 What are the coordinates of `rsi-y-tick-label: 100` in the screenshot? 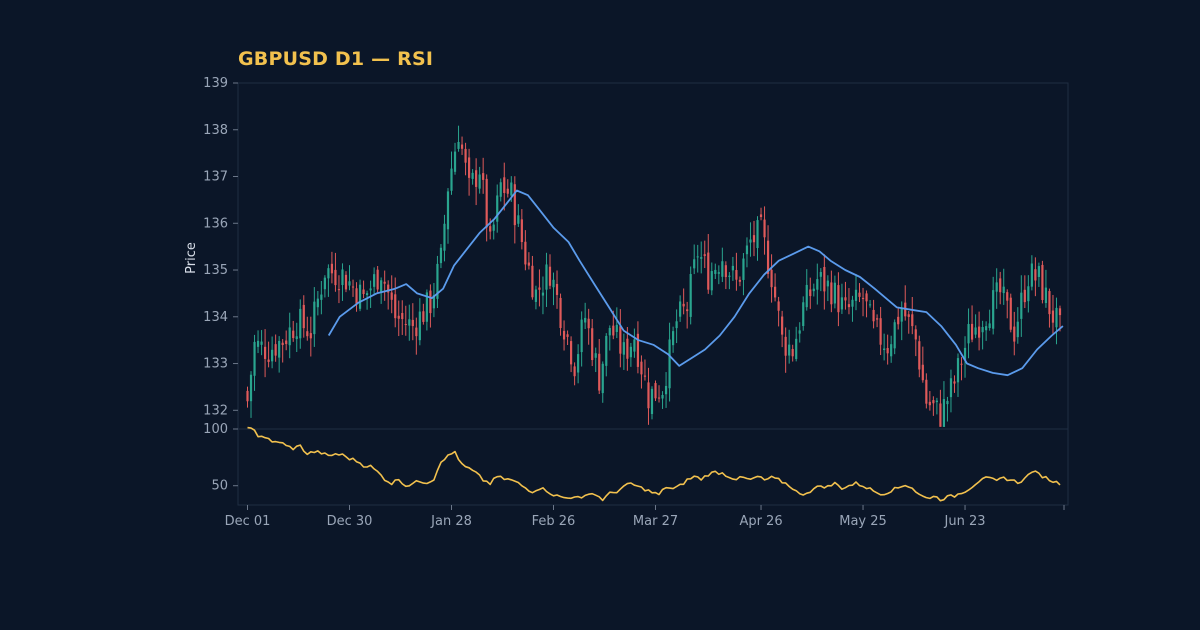 It's located at (215, 429).